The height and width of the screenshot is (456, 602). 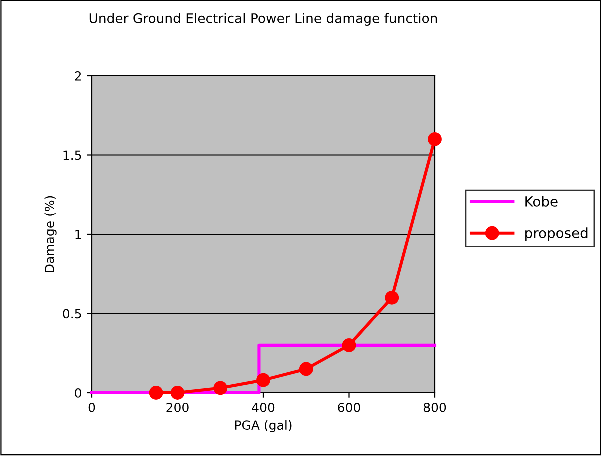 What do you see at coordinates (78, 393) in the screenshot?
I see `y-tick-label: 0` at bounding box center [78, 393].